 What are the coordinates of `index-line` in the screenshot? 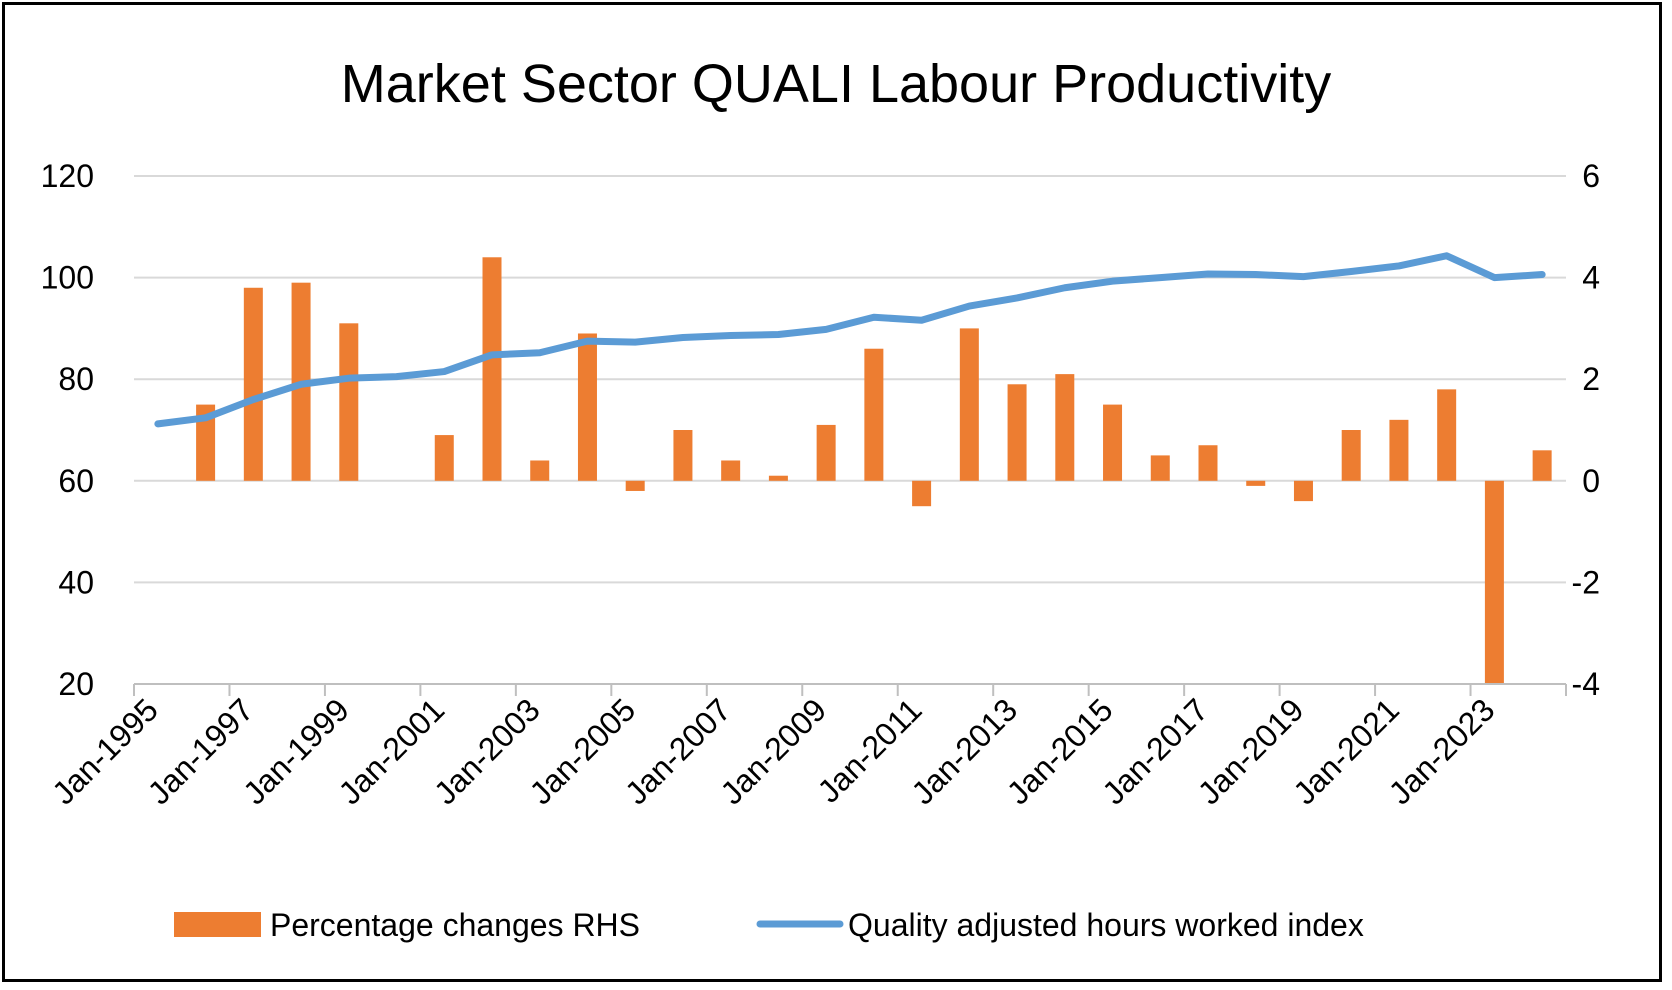 It's located at (850, 340).